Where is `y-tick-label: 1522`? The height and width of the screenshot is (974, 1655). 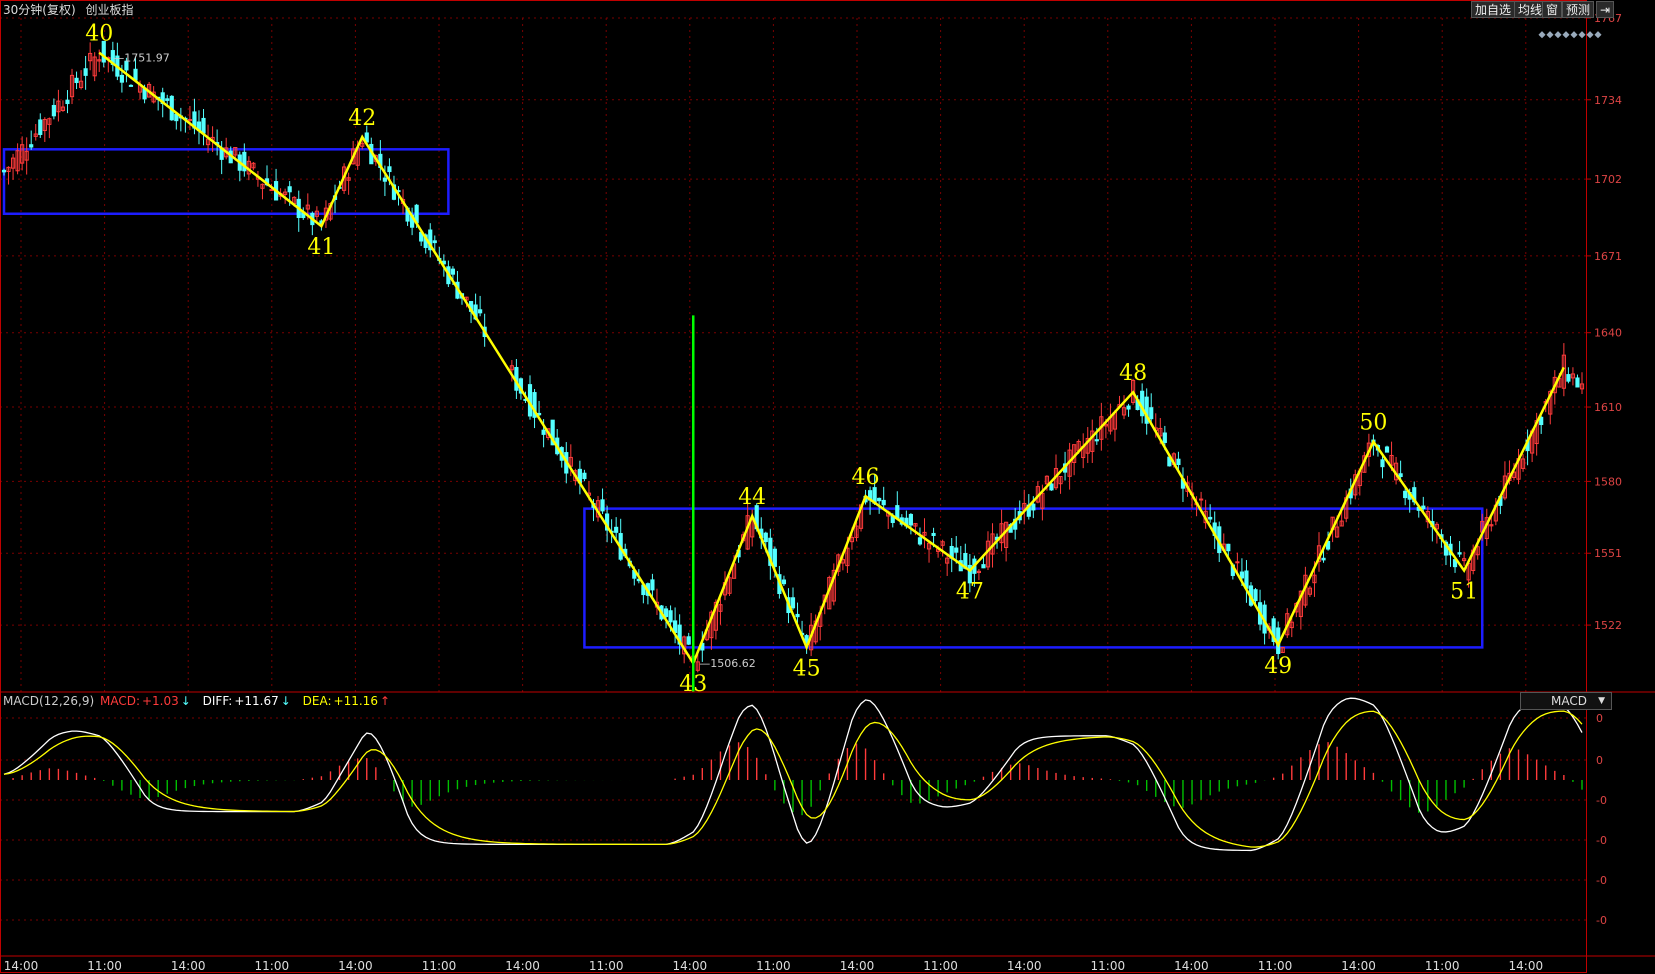
y-tick-label: 1522 is located at coordinates (1608, 625).